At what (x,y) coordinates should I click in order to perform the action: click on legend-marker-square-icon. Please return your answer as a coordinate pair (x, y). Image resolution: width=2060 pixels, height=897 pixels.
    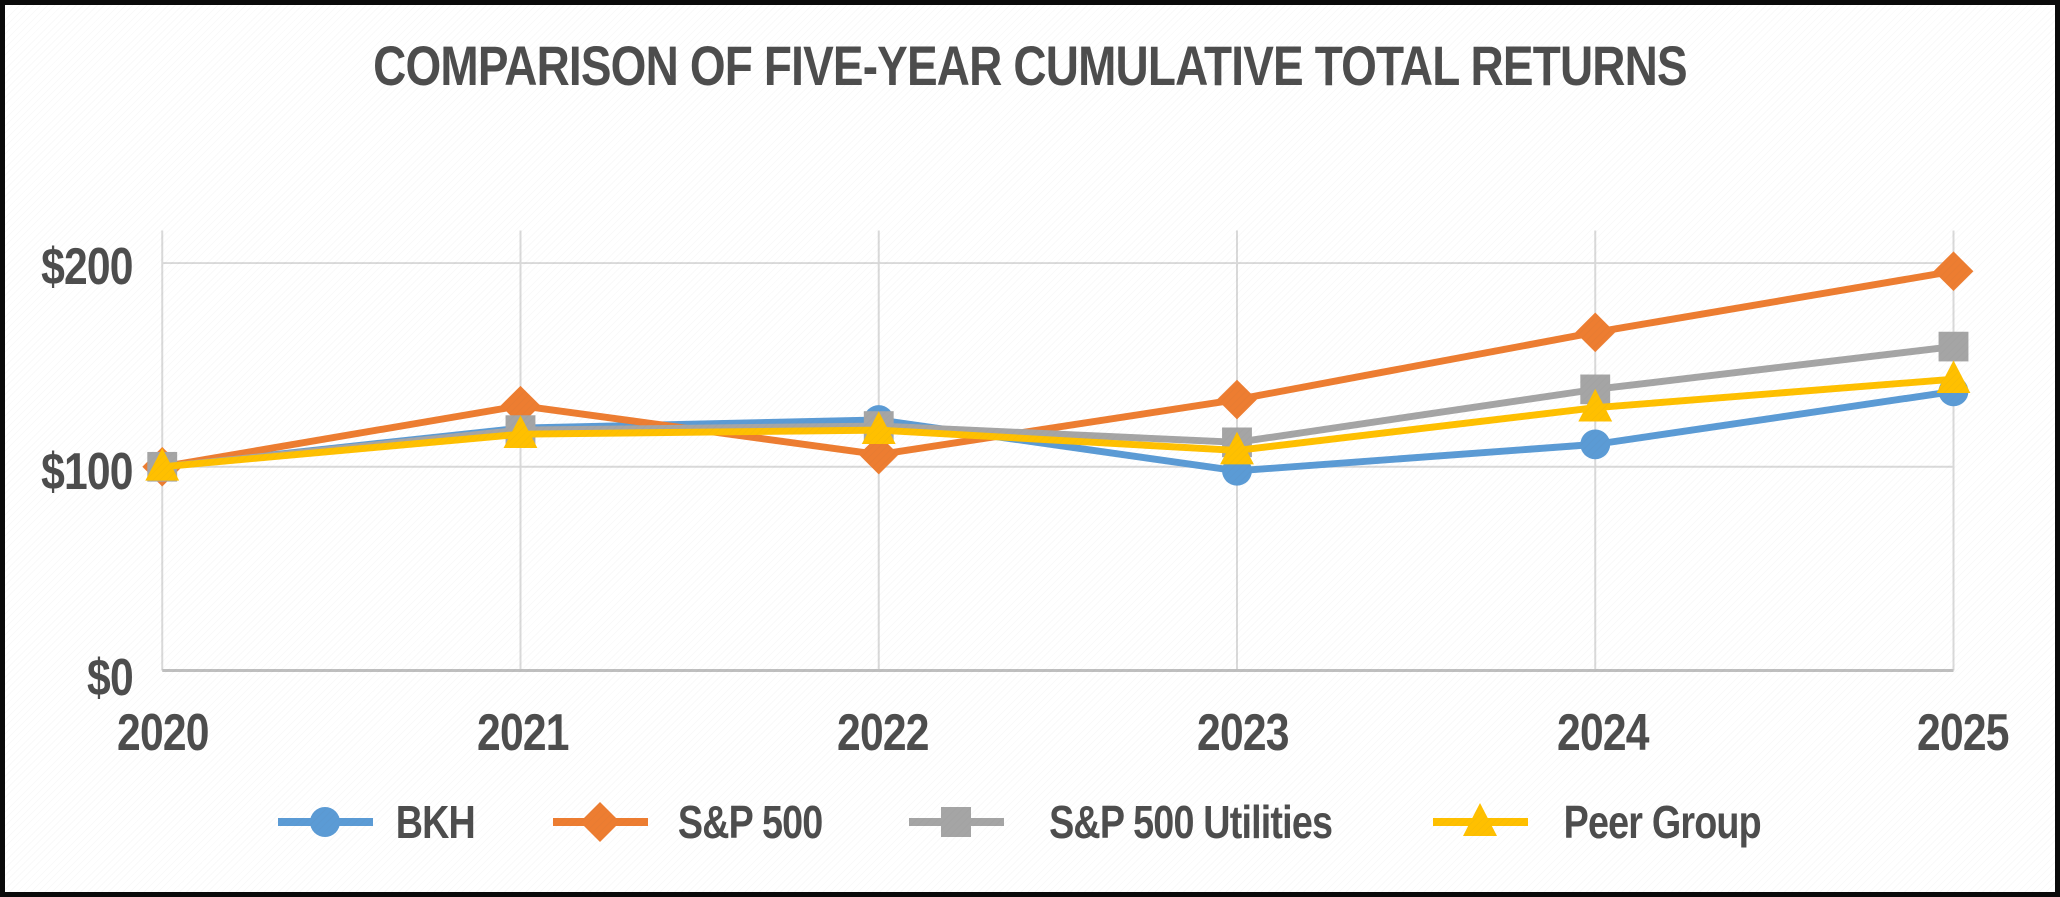
    Looking at the image, I should click on (956, 822).